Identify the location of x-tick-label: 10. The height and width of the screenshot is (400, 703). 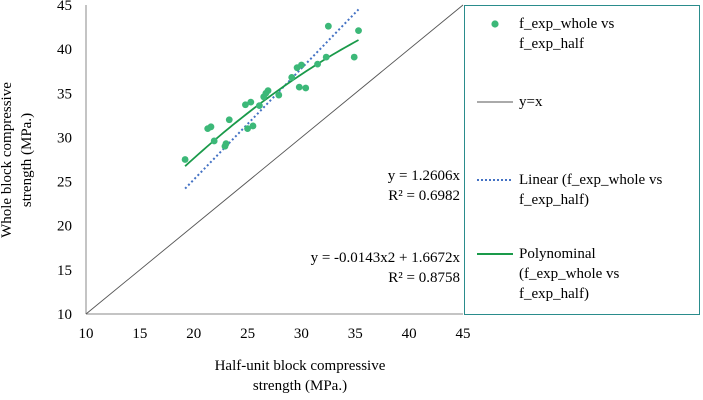
(86, 334).